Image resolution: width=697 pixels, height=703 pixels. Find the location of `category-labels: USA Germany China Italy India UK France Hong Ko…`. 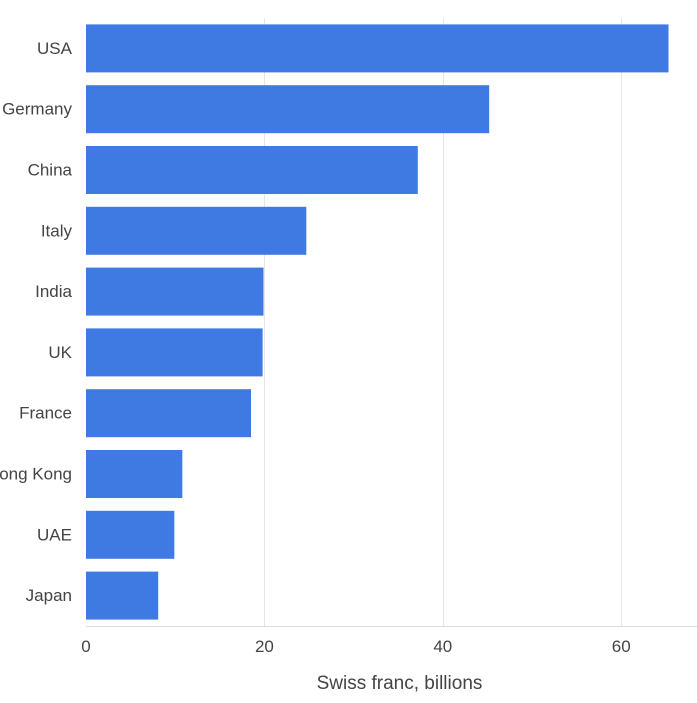

category-labels: USA Germany China Italy India UK France Hong Ko… is located at coordinates (36, 322).